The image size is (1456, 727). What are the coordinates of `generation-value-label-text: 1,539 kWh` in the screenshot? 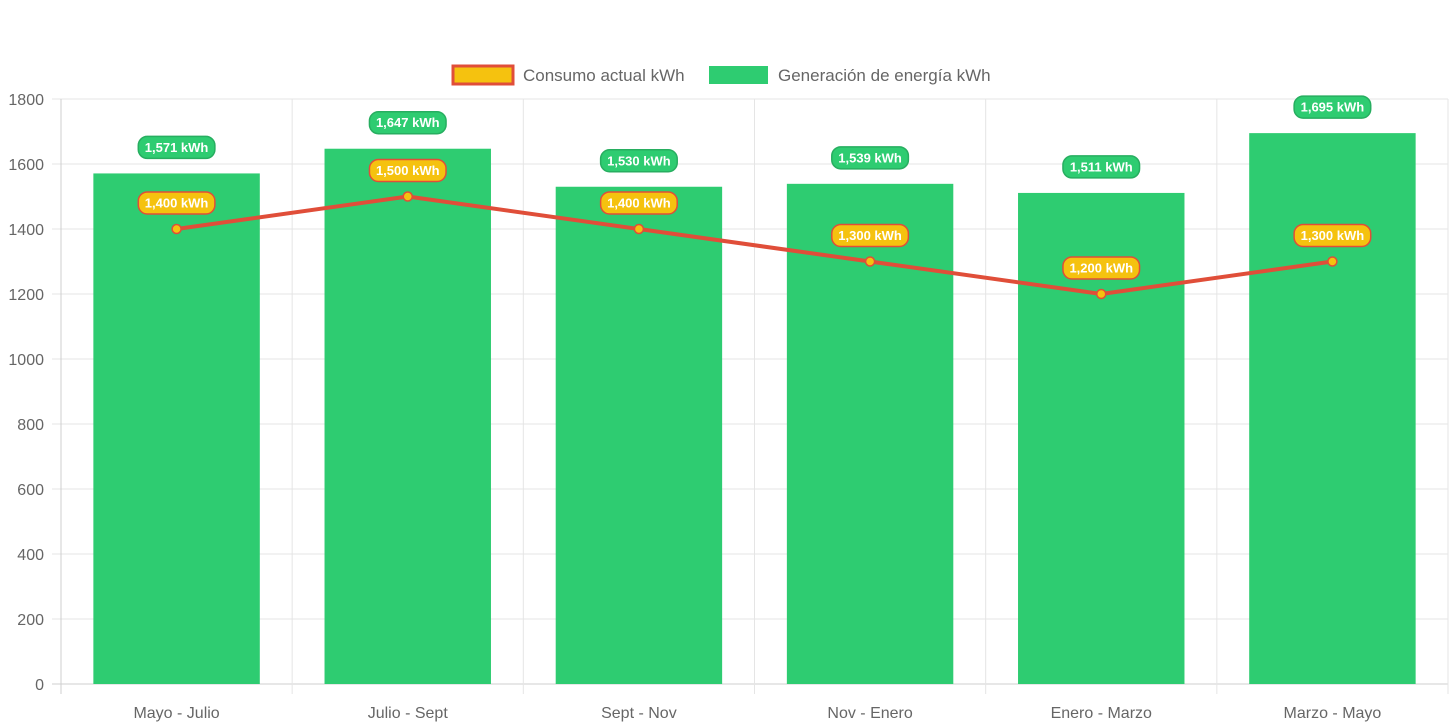 It's located at (870, 157).